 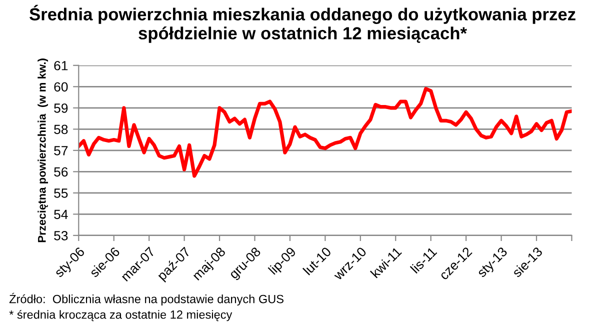 I want to click on y-tick-label: 56, so click(x=61, y=172).